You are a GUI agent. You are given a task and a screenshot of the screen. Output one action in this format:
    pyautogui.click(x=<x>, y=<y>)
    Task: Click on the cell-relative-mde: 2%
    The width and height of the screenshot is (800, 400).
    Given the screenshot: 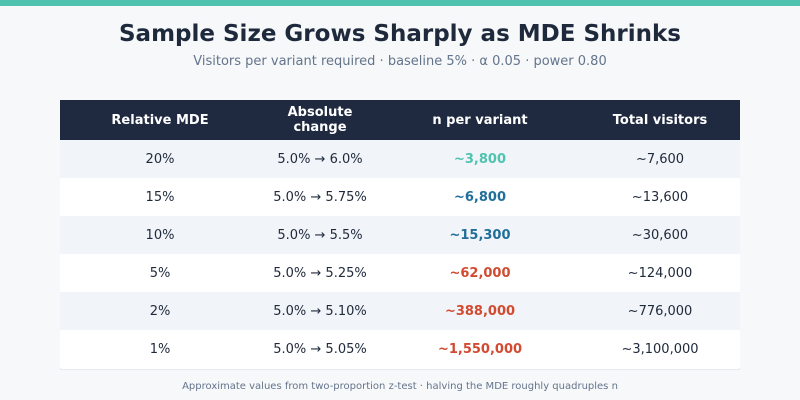 What is the action you would take?
    pyautogui.click(x=160, y=311)
    